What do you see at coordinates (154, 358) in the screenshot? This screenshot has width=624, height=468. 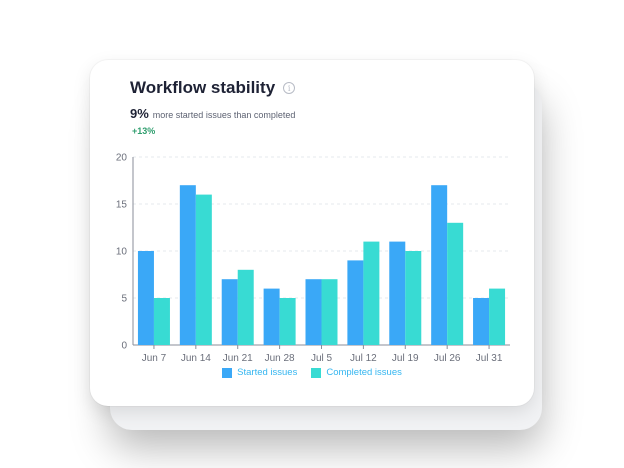 I see `x-tick-label: Jun 7` at bounding box center [154, 358].